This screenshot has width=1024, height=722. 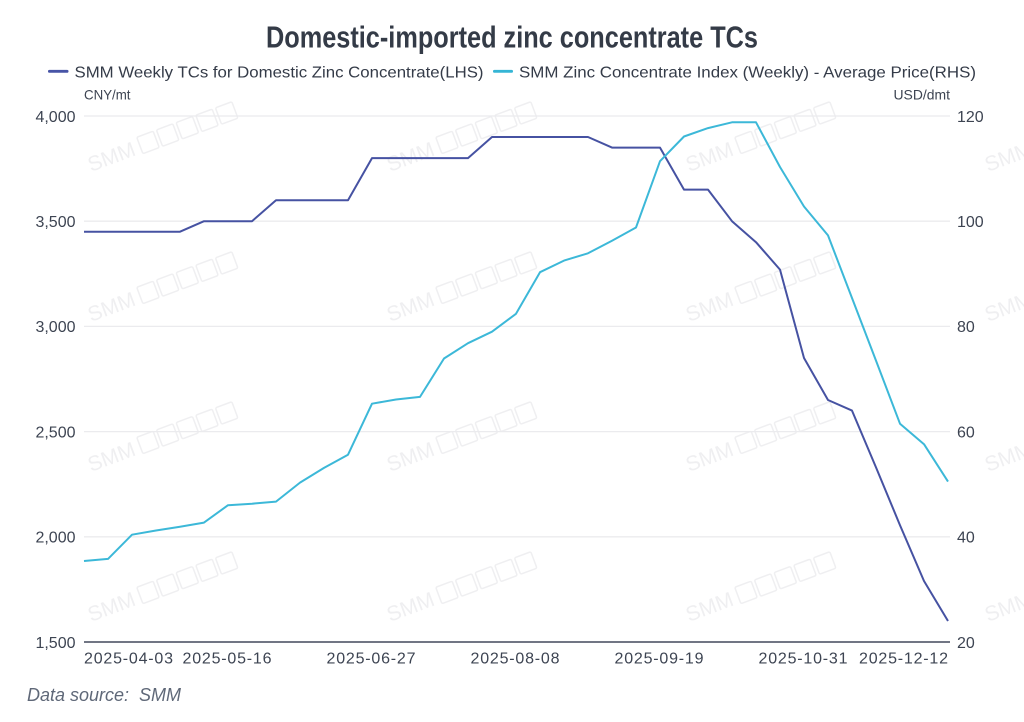 I want to click on svg-text: 80, so click(x=966, y=327).